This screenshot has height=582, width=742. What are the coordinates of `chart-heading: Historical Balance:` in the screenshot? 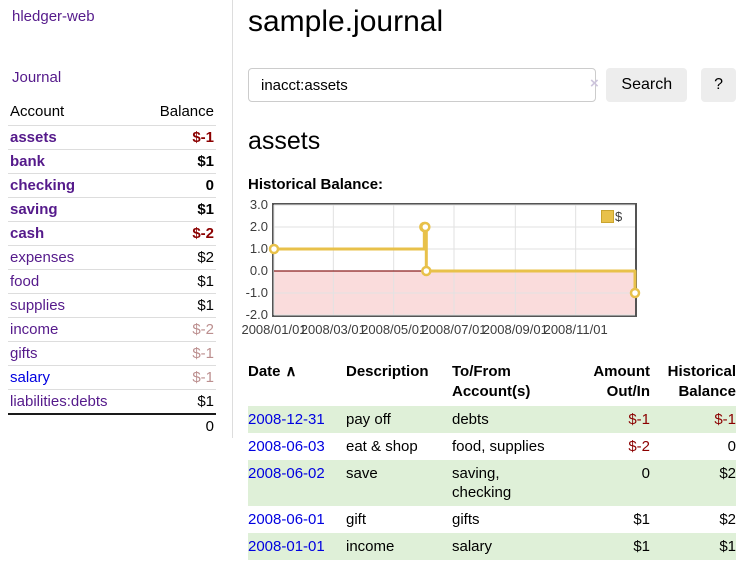 It's located at (316, 184).